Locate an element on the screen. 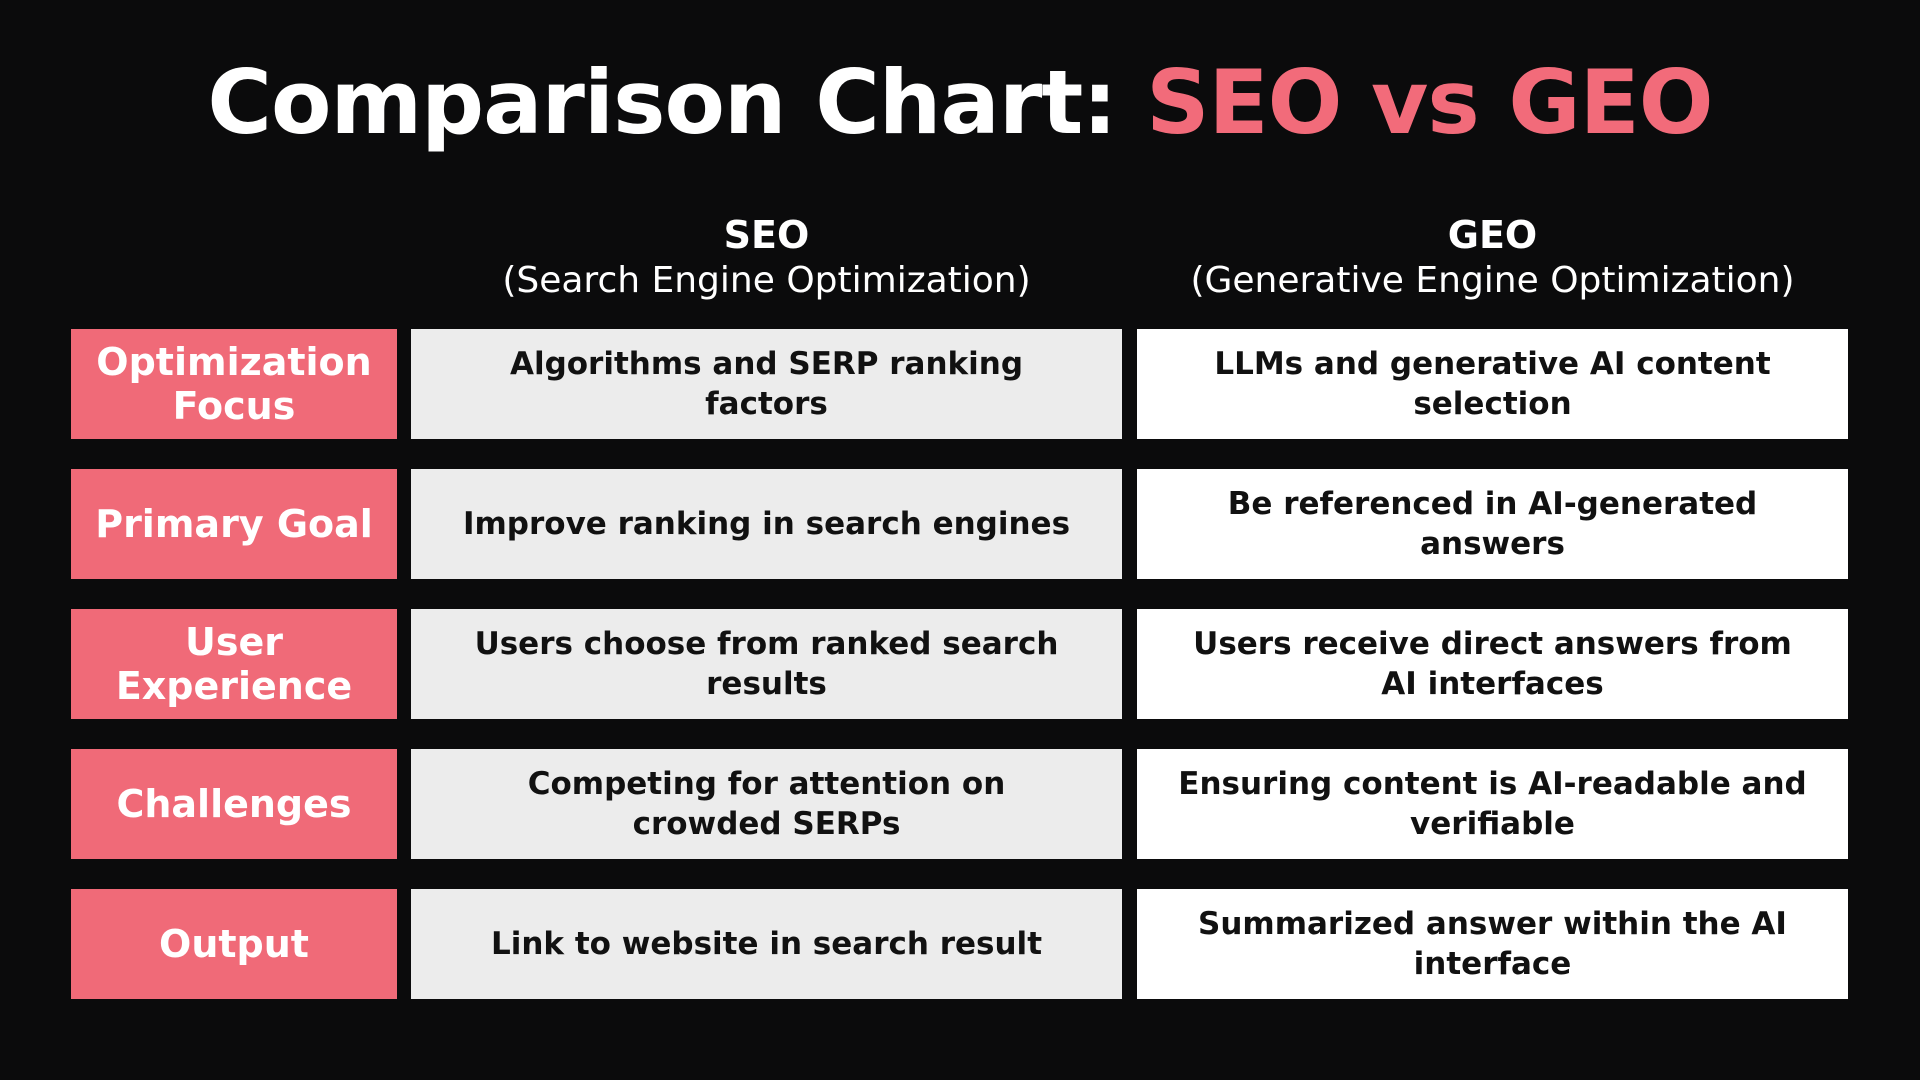  seo-cell: Competing for attention on crowded SERPs is located at coordinates (766, 804).